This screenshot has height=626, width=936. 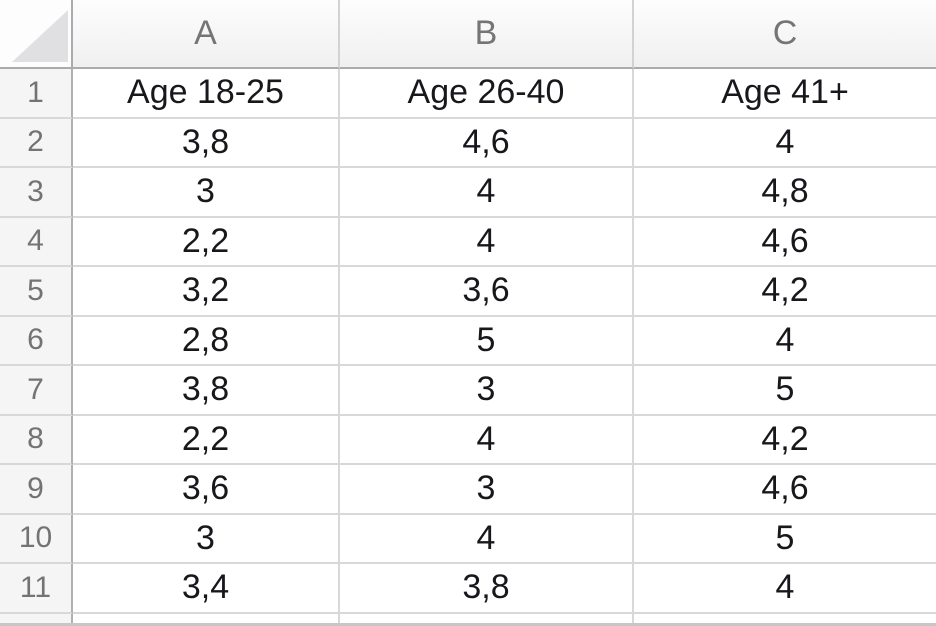 I want to click on cell-b2: 4,6, so click(x=487, y=143).